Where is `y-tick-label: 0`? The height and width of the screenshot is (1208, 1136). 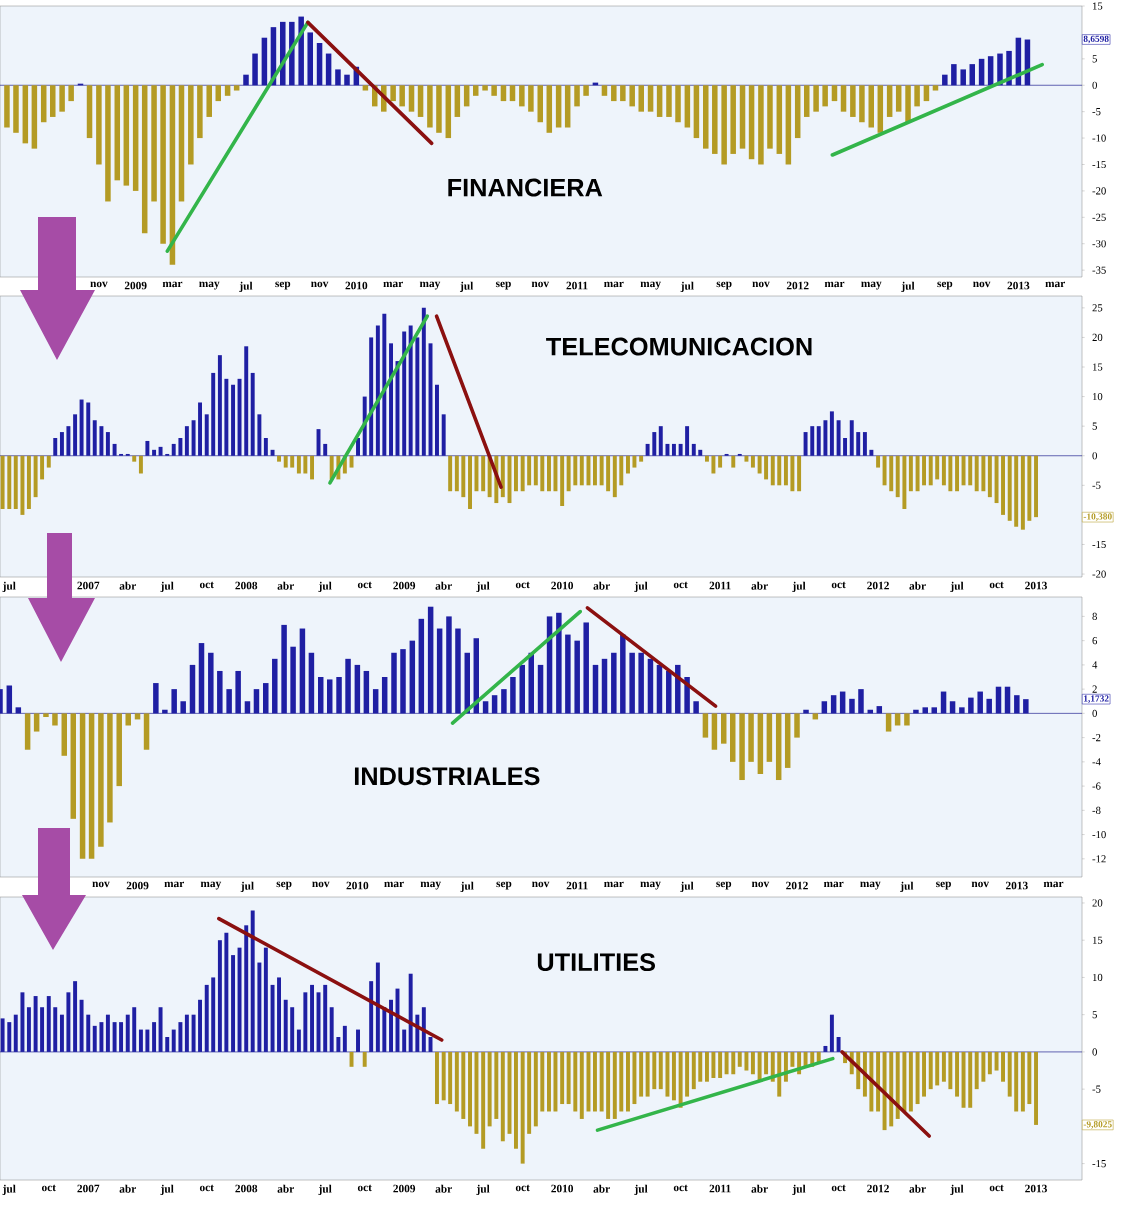
y-tick-label: 0 is located at coordinates (1094, 1052).